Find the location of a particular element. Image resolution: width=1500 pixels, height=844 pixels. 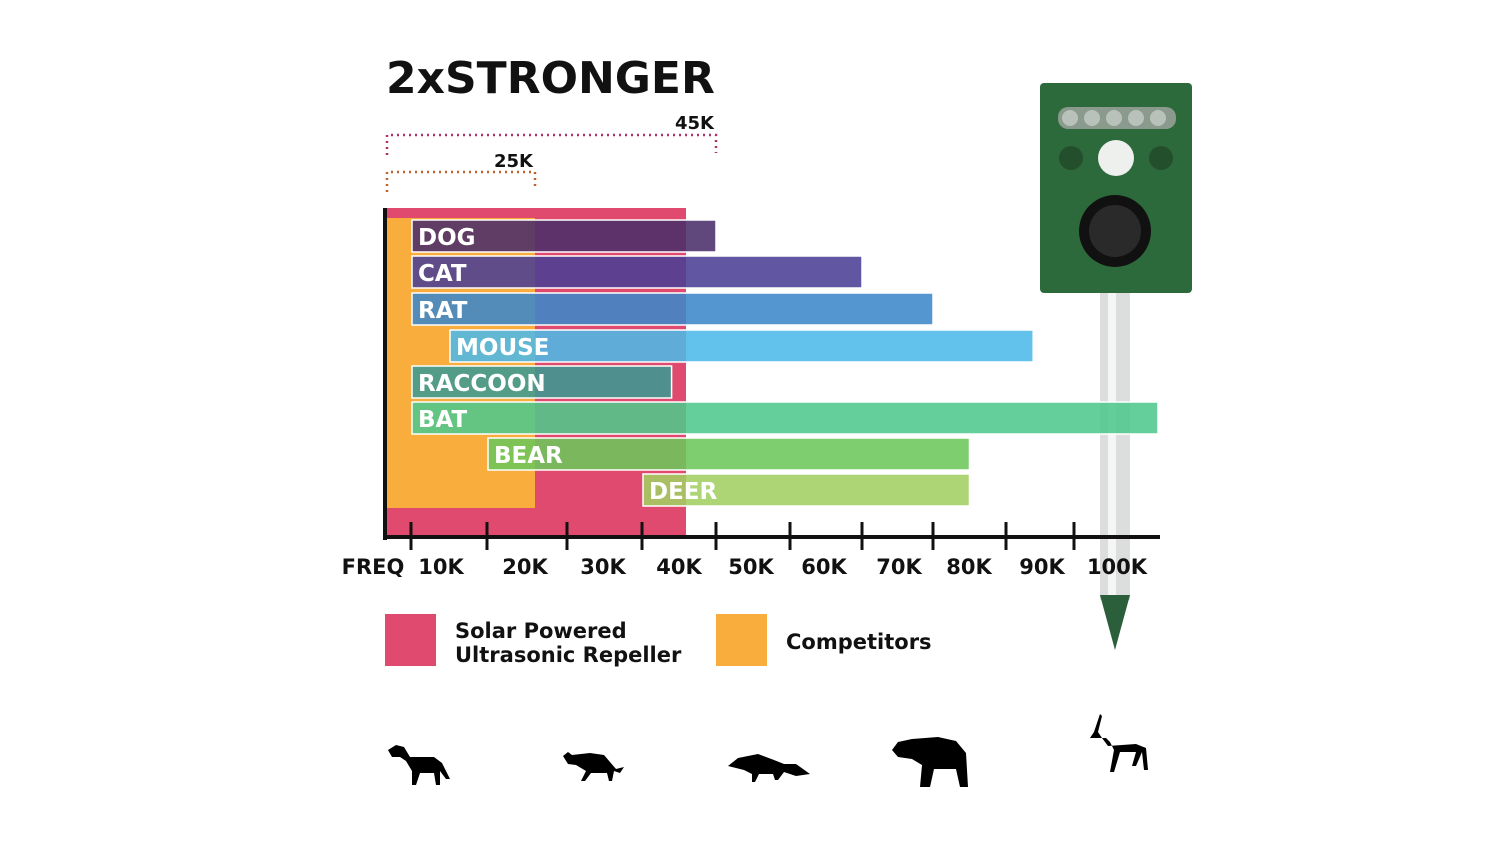

bracket-label-25k: 25K is located at coordinates (514, 161).